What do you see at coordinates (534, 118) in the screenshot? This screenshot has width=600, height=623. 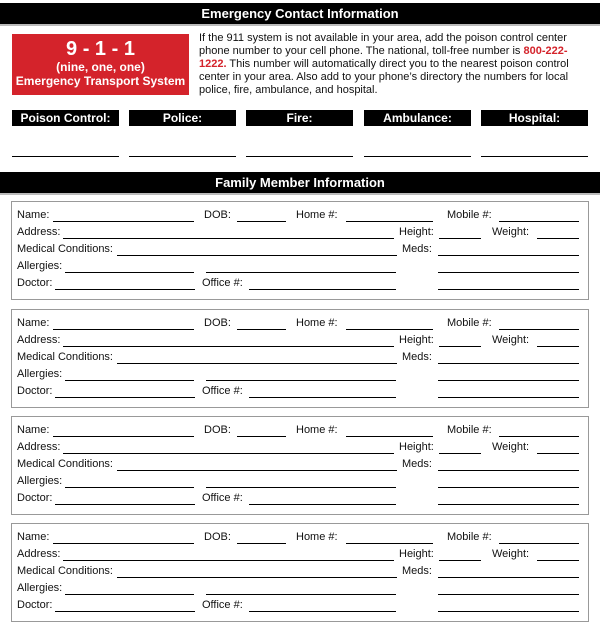 I see `category-hospital: Hospital:` at bounding box center [534, 118].